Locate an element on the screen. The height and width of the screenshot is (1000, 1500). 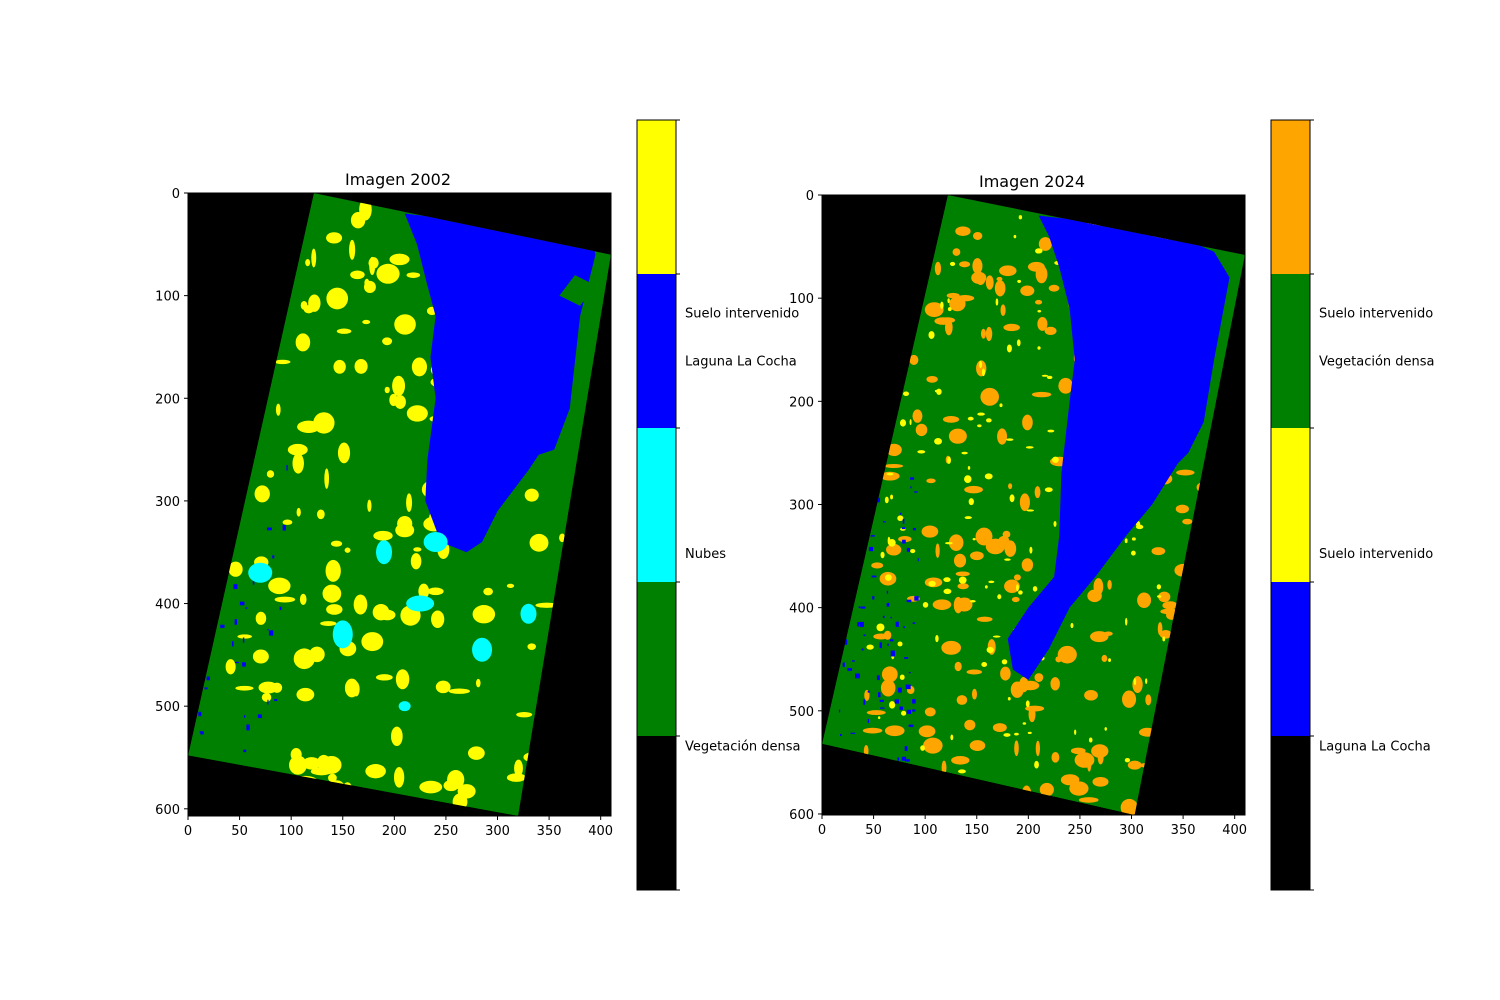
x-tick-label: 350 is located at coordinates (1183, 830).